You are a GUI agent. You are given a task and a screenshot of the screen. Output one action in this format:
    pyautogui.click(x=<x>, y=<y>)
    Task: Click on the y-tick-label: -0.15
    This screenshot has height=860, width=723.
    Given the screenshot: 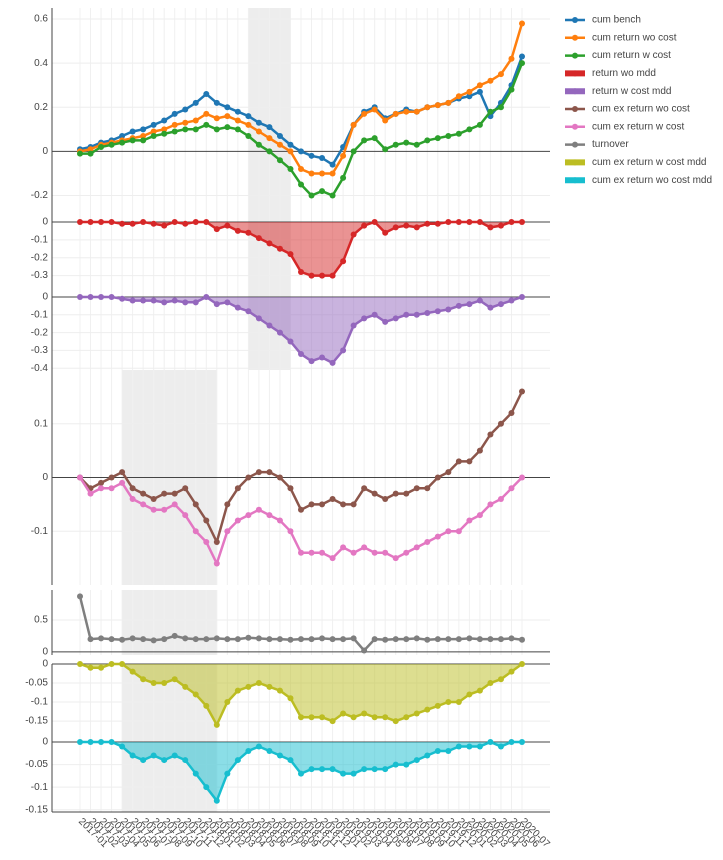 What is the action you would take?
    pyautogui.click(x=36, y=721)
    